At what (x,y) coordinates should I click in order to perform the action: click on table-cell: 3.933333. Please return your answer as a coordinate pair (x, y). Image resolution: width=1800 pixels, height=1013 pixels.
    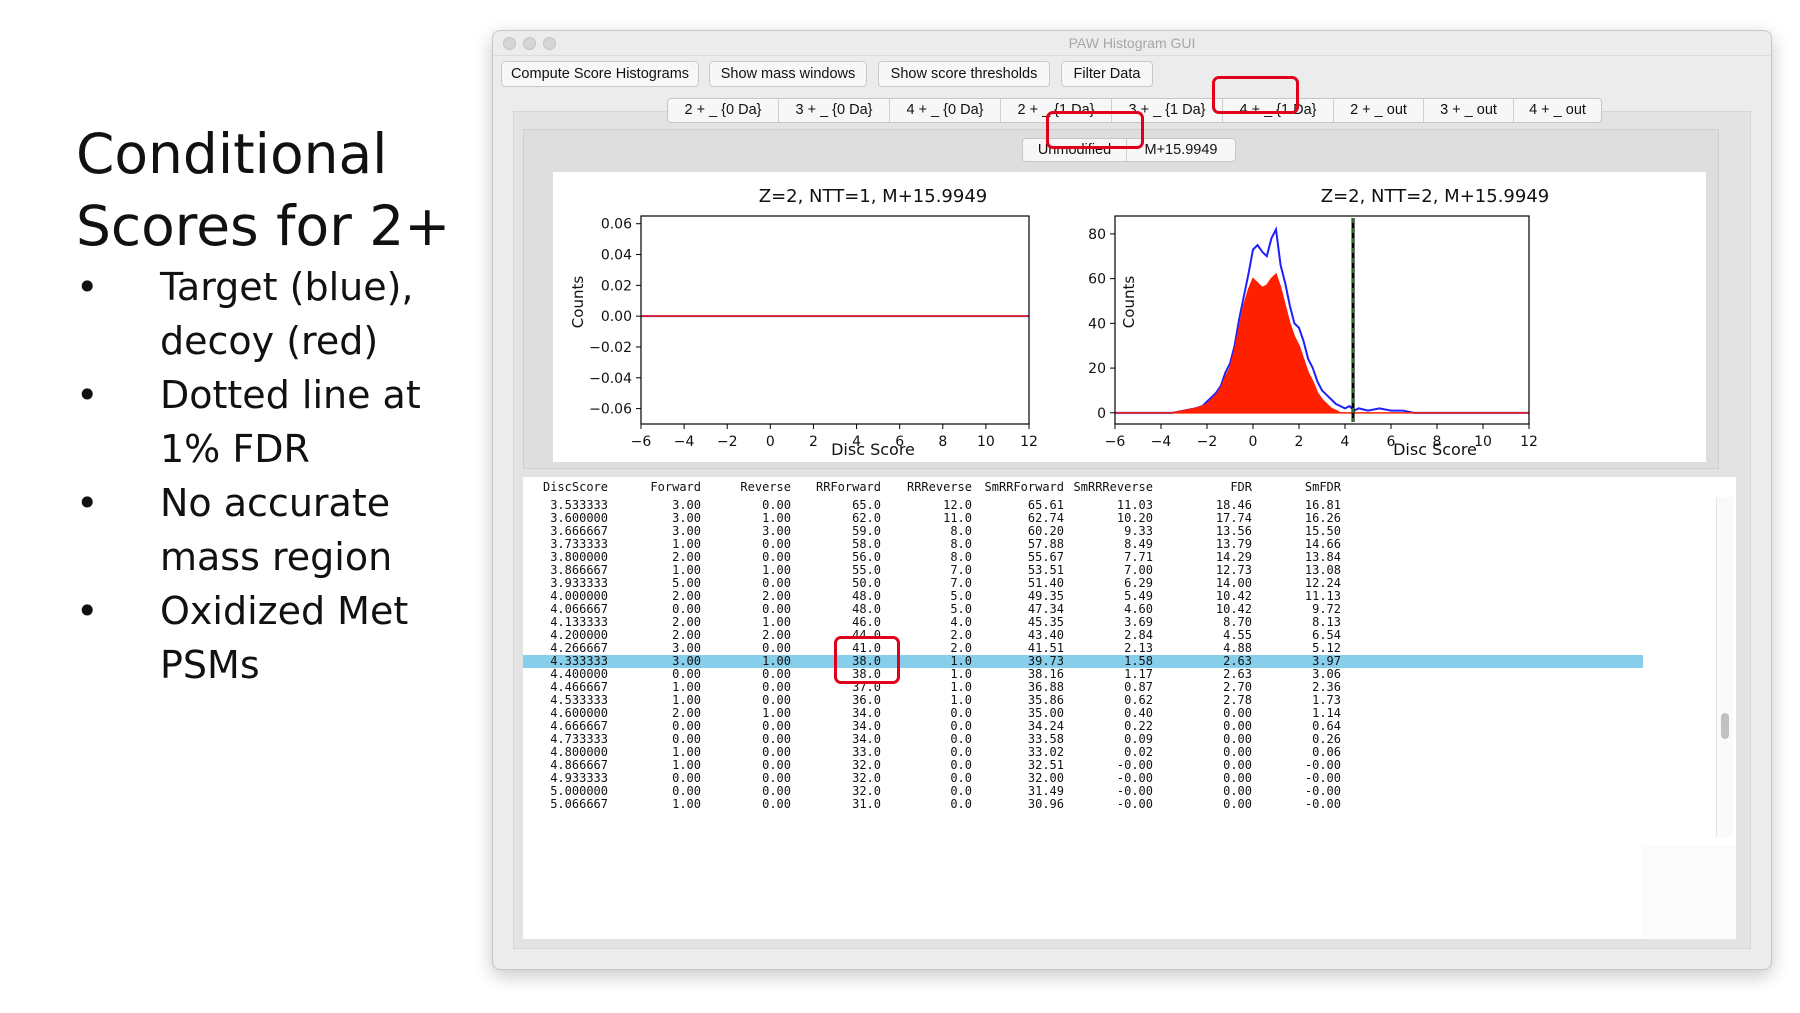
    Looking at the image, I should click on (579, 583).